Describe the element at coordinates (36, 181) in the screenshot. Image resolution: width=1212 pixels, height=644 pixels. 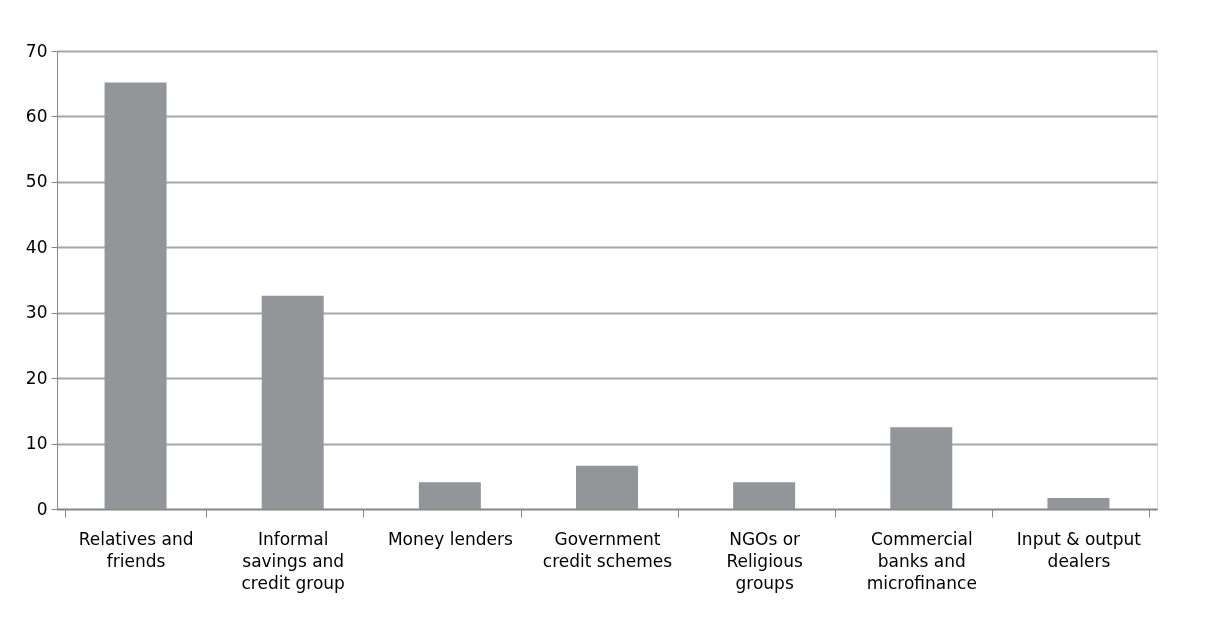
I see `y-tick-label: 50` at that location.